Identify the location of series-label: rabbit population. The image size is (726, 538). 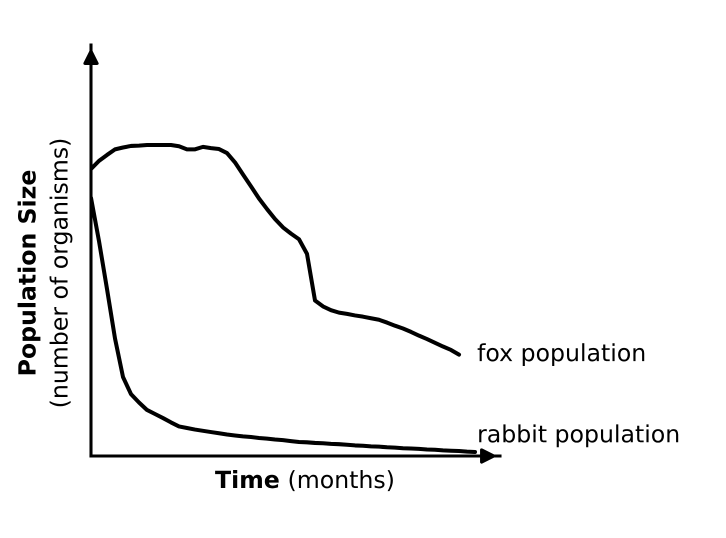
(578, 436).